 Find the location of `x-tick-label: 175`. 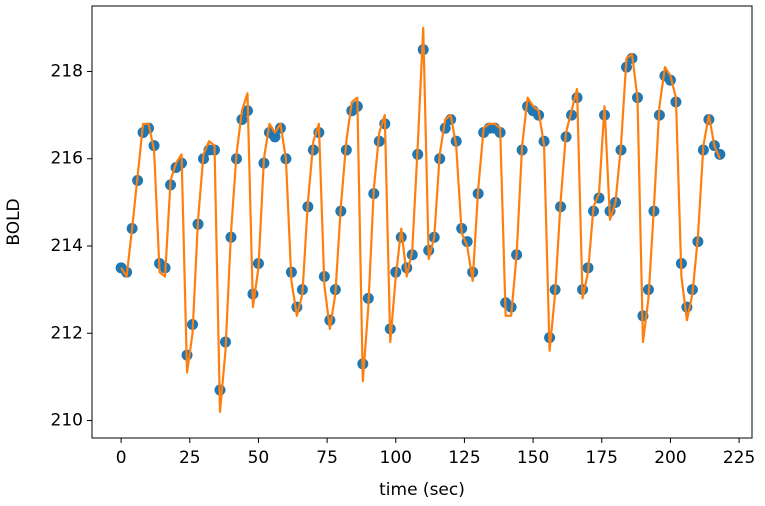

x-tick-label: 175 is located at coordinates (602, 458).